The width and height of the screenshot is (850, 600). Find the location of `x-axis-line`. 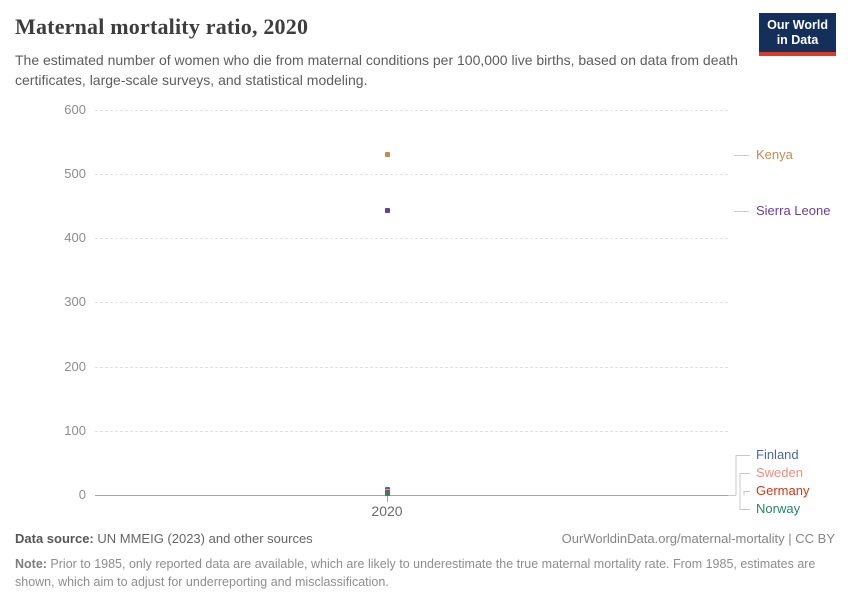

x-axis-line is located at coordinates (411, 495).